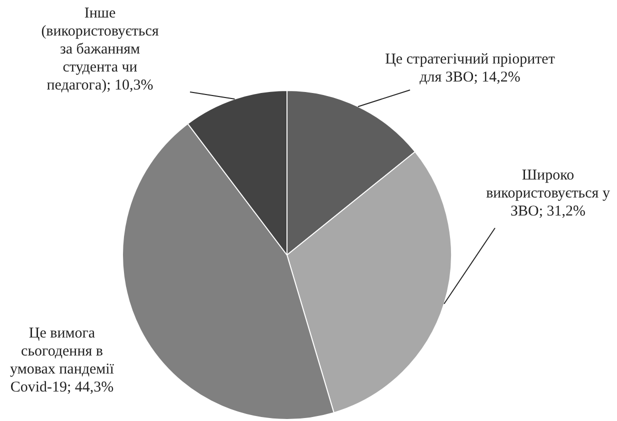  Describe the element at coordinates (100, 49) in the screenshot. I see `slice-label: Інше (використовується за бажанням студента чи педагога); 10,3%` at that location.